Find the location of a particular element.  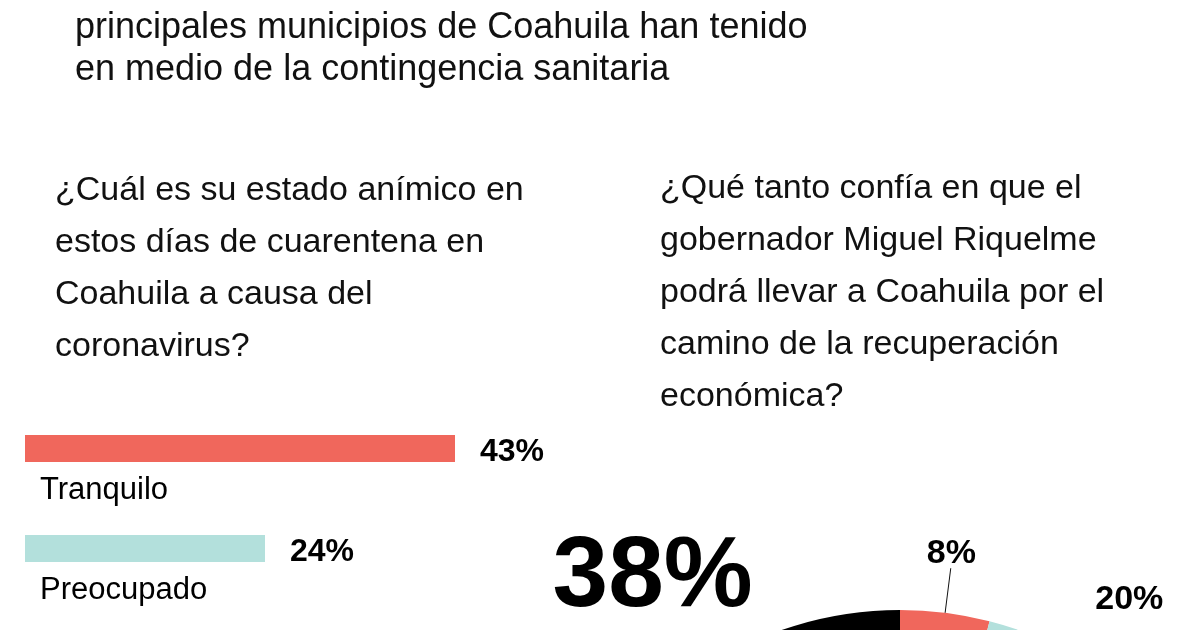

y-tick-label: Tranquilo is located at coordinates (104, 488).